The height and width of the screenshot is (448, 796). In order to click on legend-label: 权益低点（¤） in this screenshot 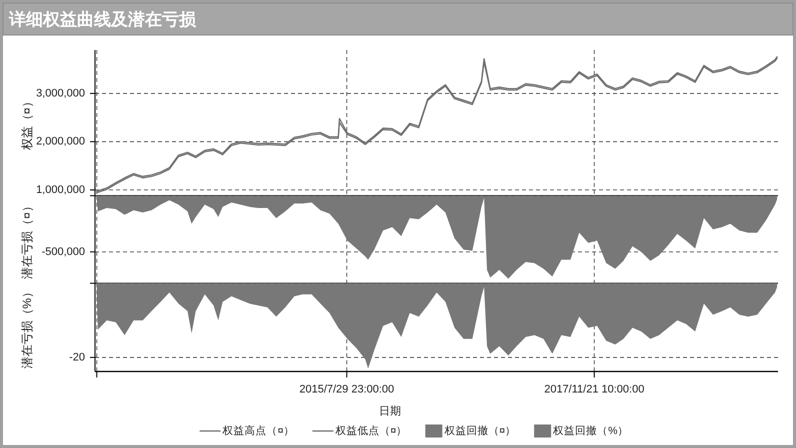, I will do `click(371, 430)`.